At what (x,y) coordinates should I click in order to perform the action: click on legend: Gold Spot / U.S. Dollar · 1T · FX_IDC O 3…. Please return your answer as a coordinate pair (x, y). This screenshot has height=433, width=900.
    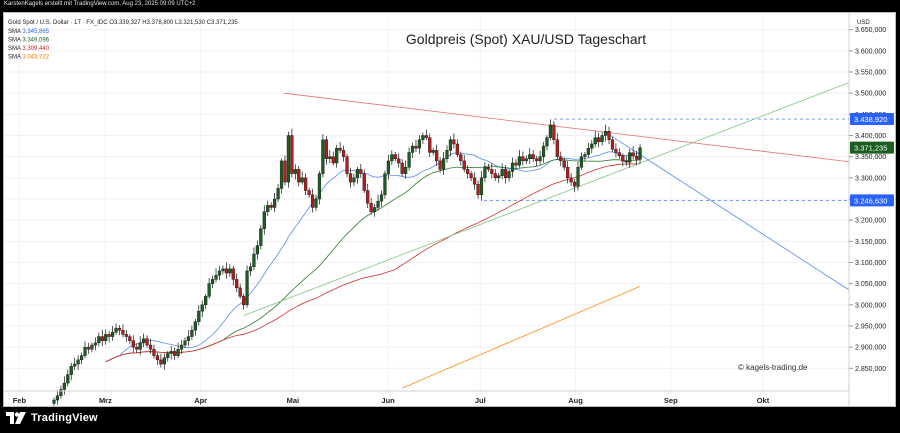
    Looking at the image, I should click on (123, 40).